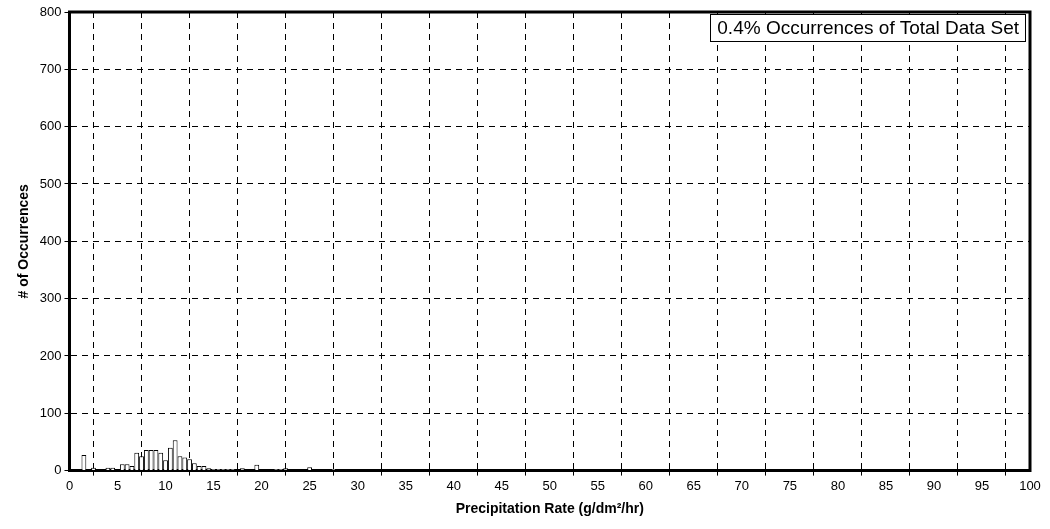  I want to click on x-axis-title: Precipitation Rate (g/dm²/hr), so click(549, 508).